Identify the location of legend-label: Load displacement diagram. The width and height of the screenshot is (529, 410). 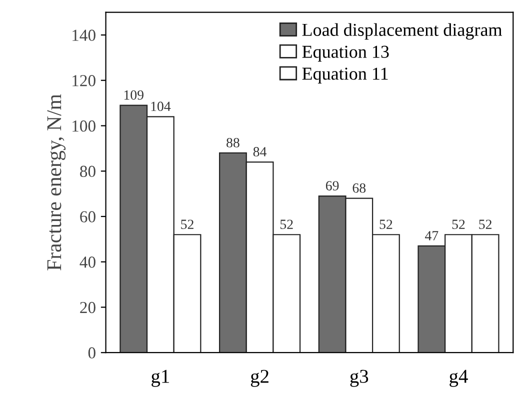
(402, 31).